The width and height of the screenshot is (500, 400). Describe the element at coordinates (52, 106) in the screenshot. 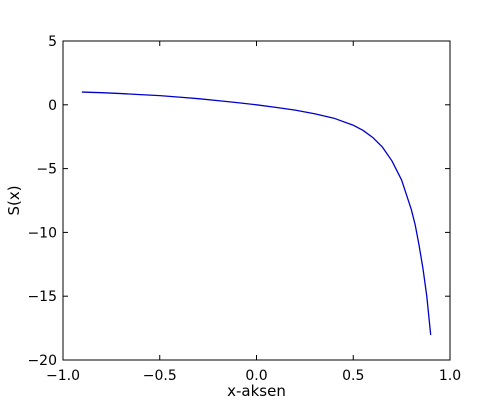

I see `y-tick-label: 0` at that location.